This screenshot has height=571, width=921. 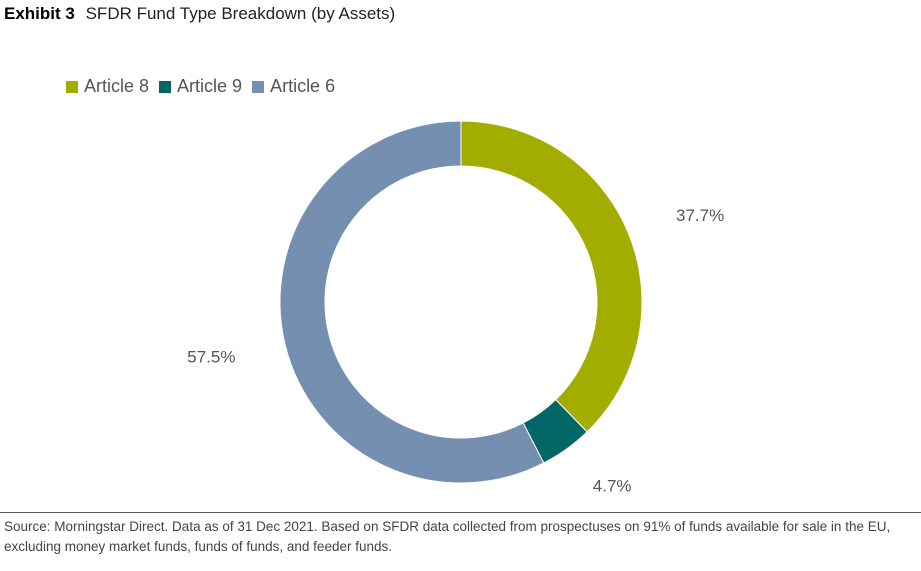 I want to click on legend-item-article-8: Article 8, so click(x=107, y=86).